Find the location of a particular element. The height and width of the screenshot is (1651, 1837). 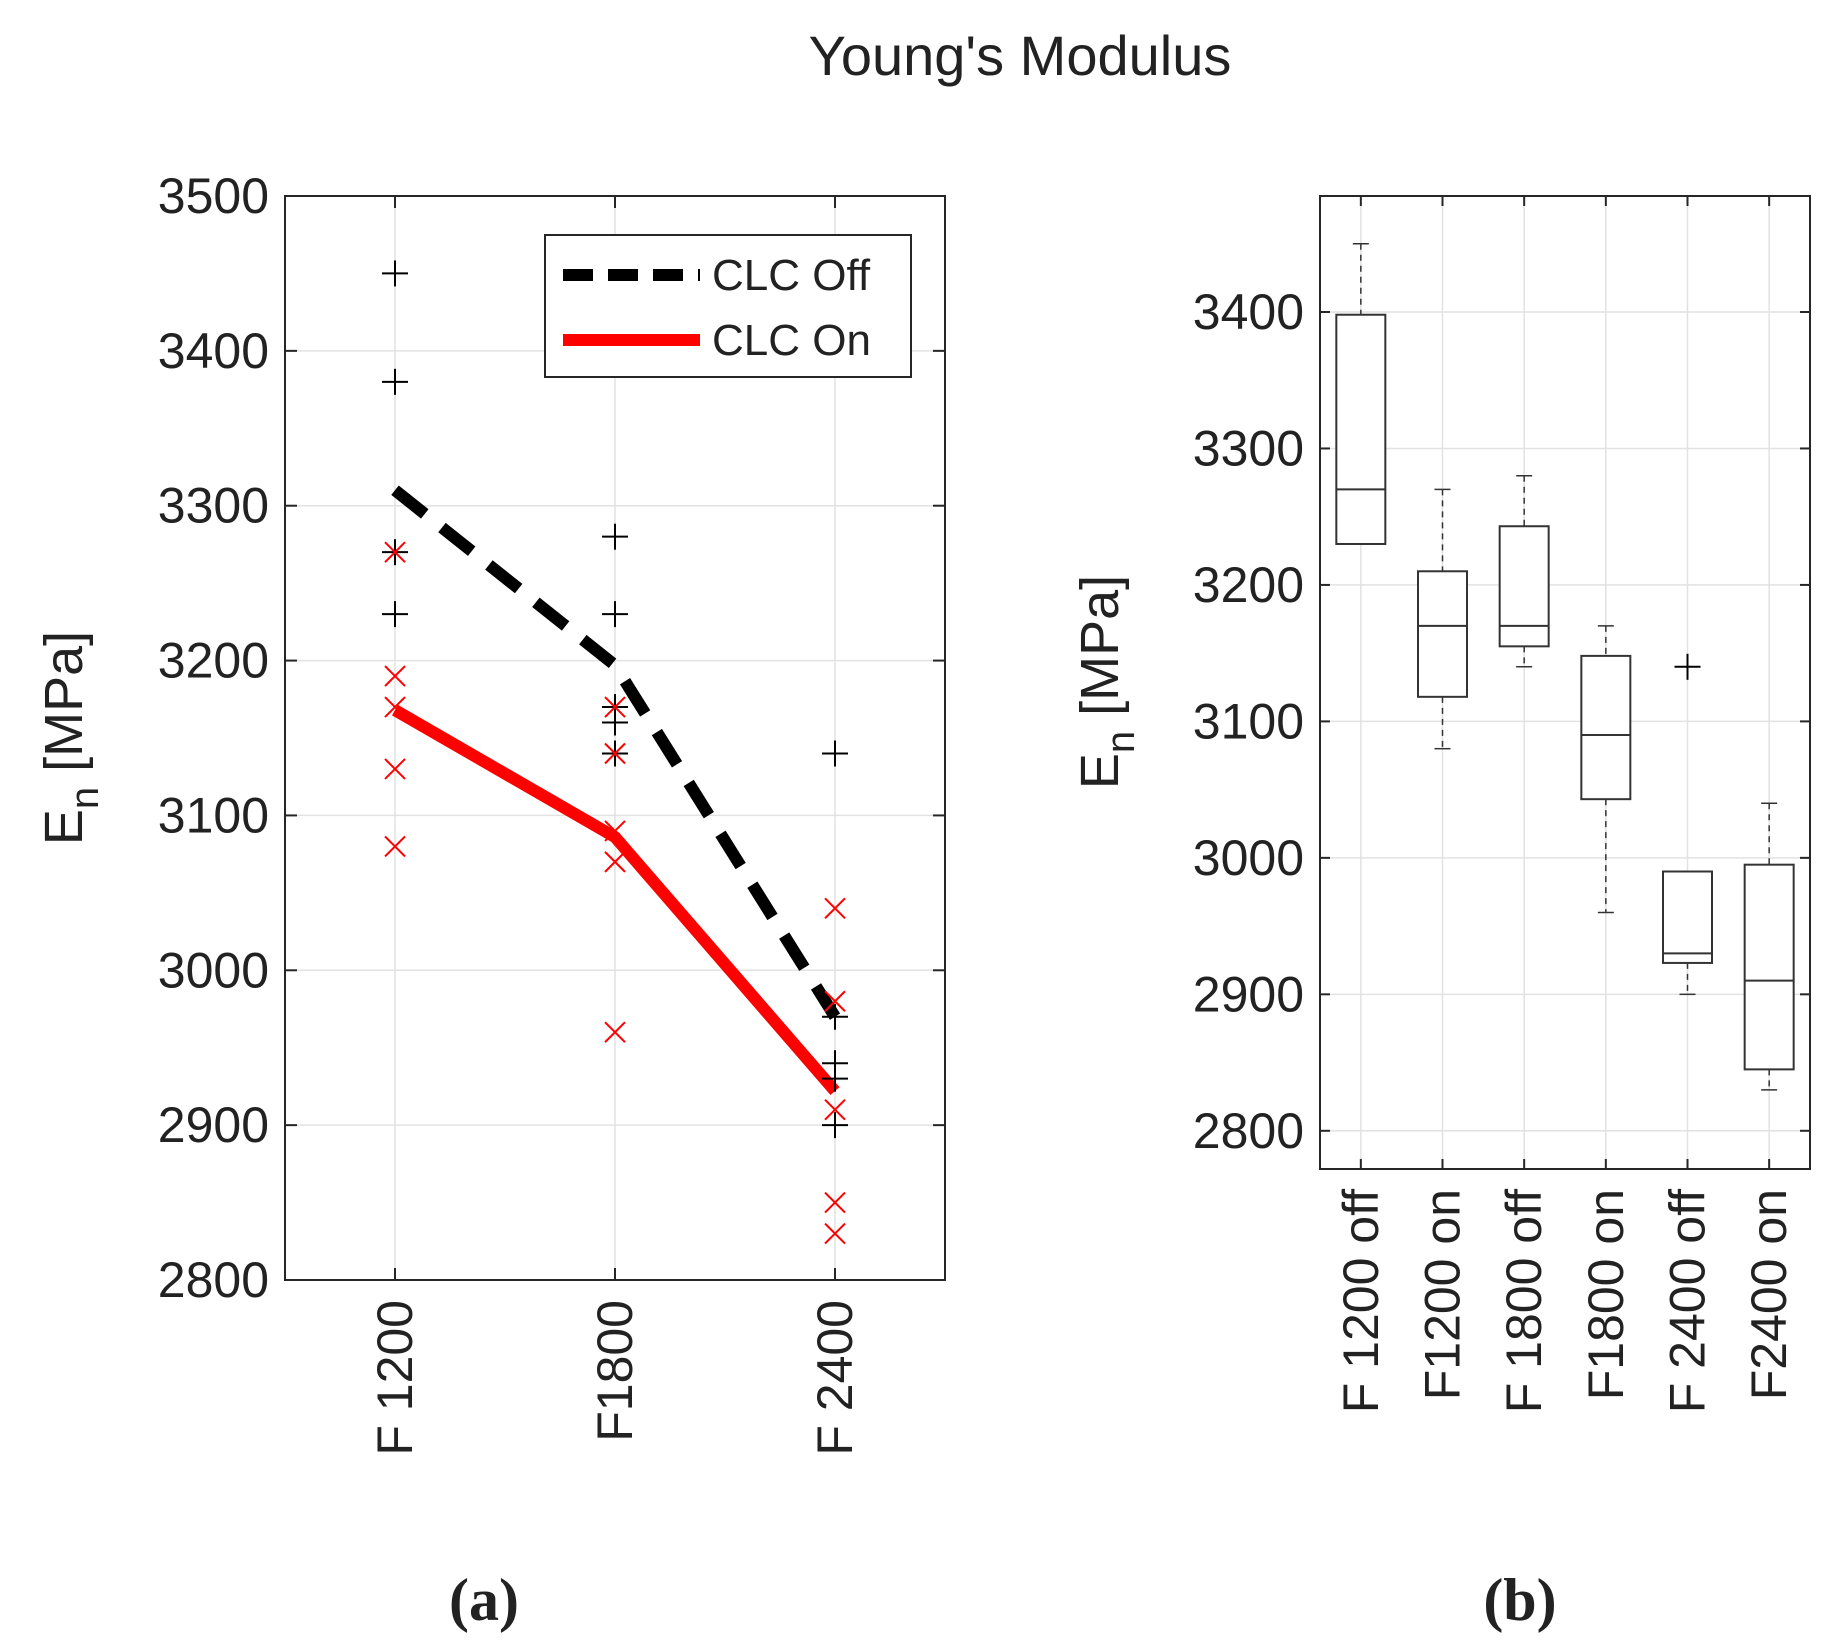

x-tick-label: F 2400 is located at coordinates (835, 1378).